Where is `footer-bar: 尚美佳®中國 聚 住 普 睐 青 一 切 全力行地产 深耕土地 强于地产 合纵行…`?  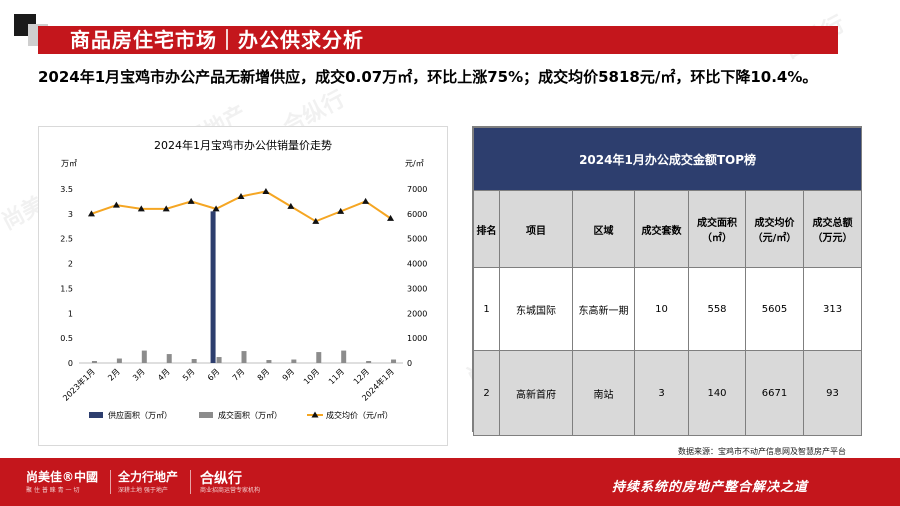 footer-bar: 尚美佳®中國 聚 住 普 睐 青 一 切 全力行地产 深耕土地 强于地产 合纵行… is located at coordinates (450, 482).